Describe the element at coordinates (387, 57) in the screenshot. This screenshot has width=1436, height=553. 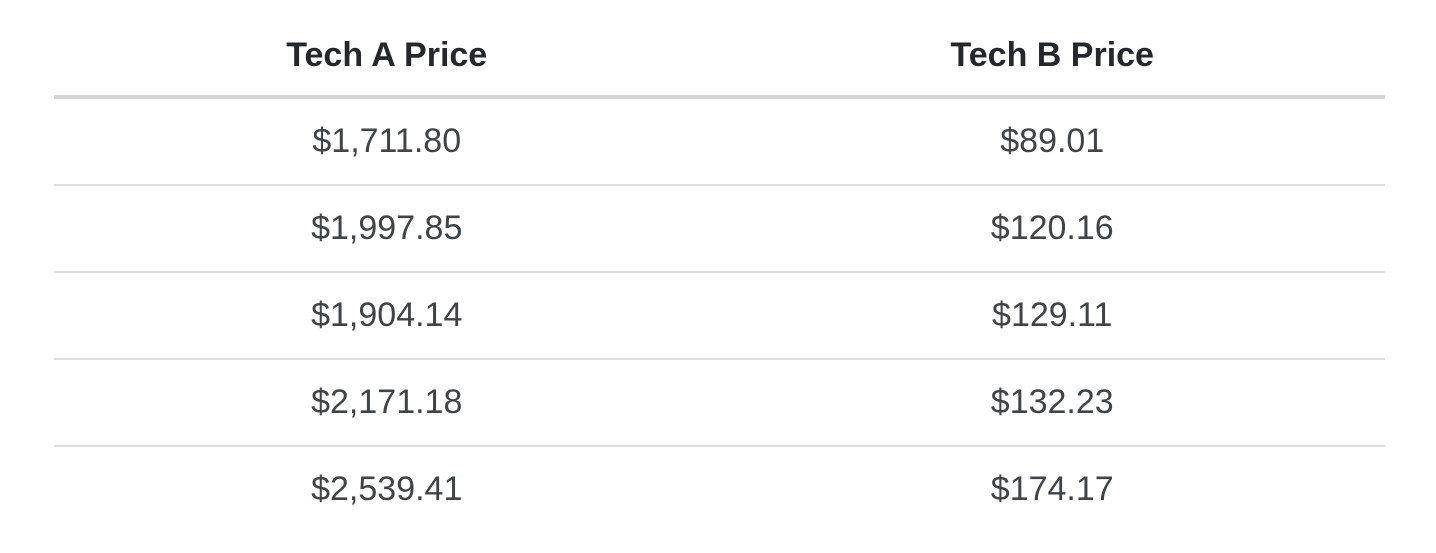
I see `column-header-tech-a-price: Tech A Price` at that location.